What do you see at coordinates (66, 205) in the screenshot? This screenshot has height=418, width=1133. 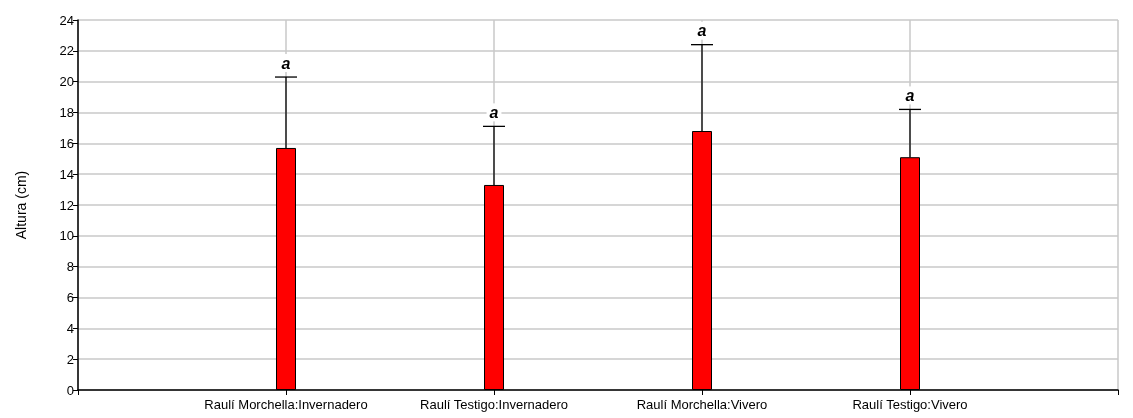 I see `y-tick-label: 12` at bounding box center [66, 205].